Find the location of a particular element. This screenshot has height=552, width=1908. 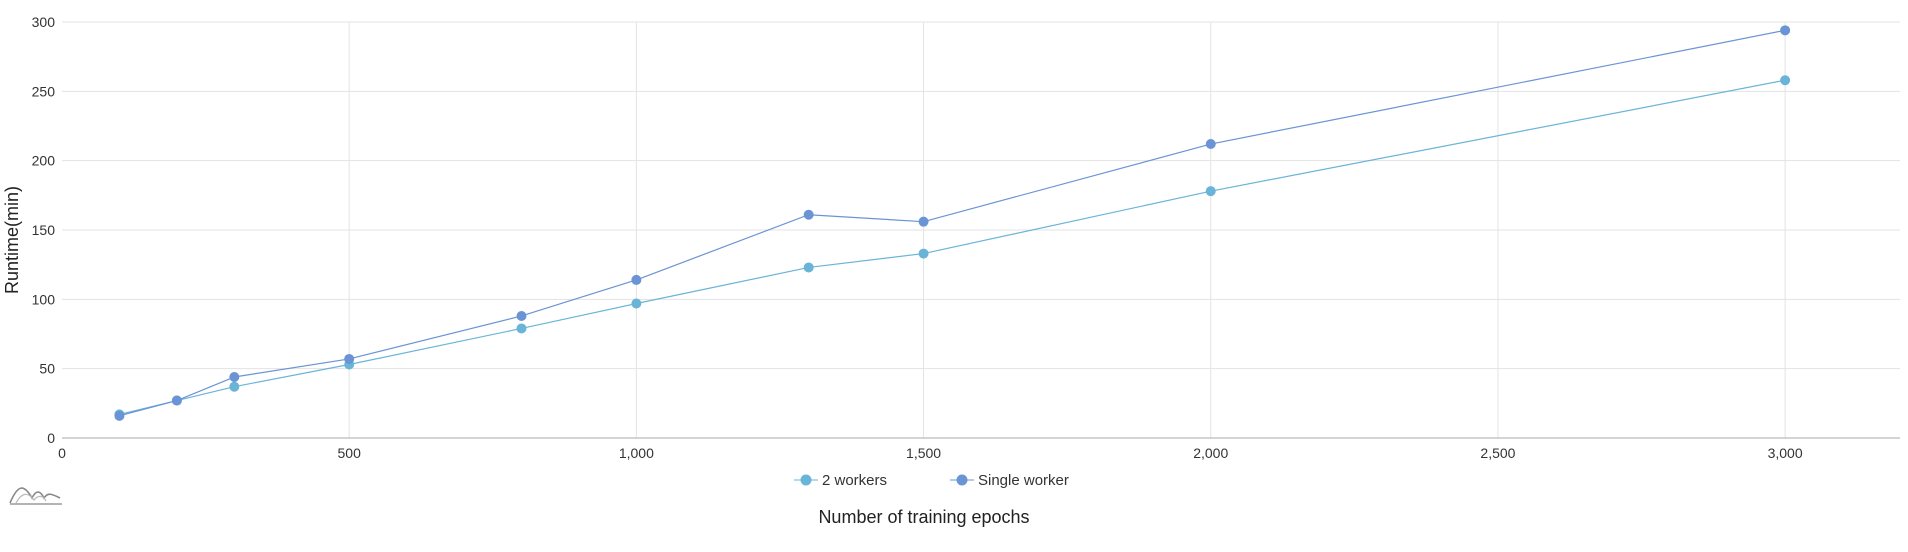

legend-label: 2 workers is located at coordinates (854, 480).